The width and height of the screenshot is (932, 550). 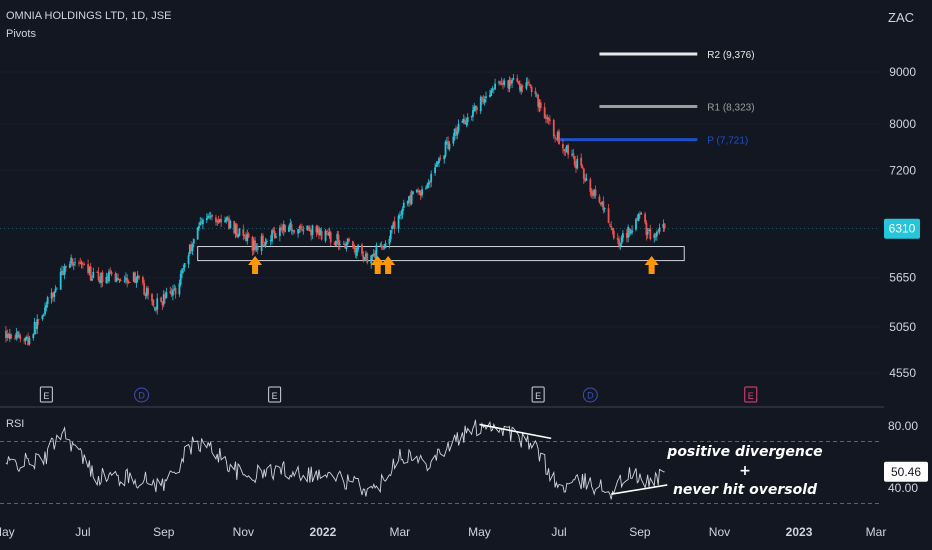 I want to click on chart-title: OMNIA HOLDINGS LTD, 1D, JSE, so click(x=89, y=16).